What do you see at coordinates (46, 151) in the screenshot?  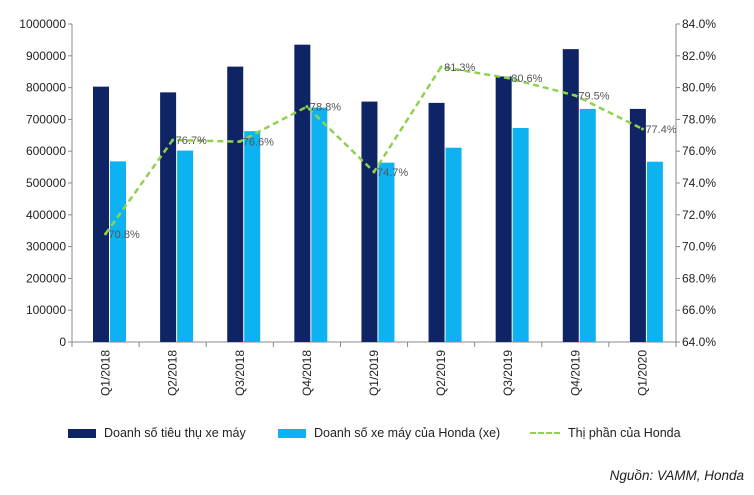 I see `left-tick-label: 600000` at bounding box center [46, 151].